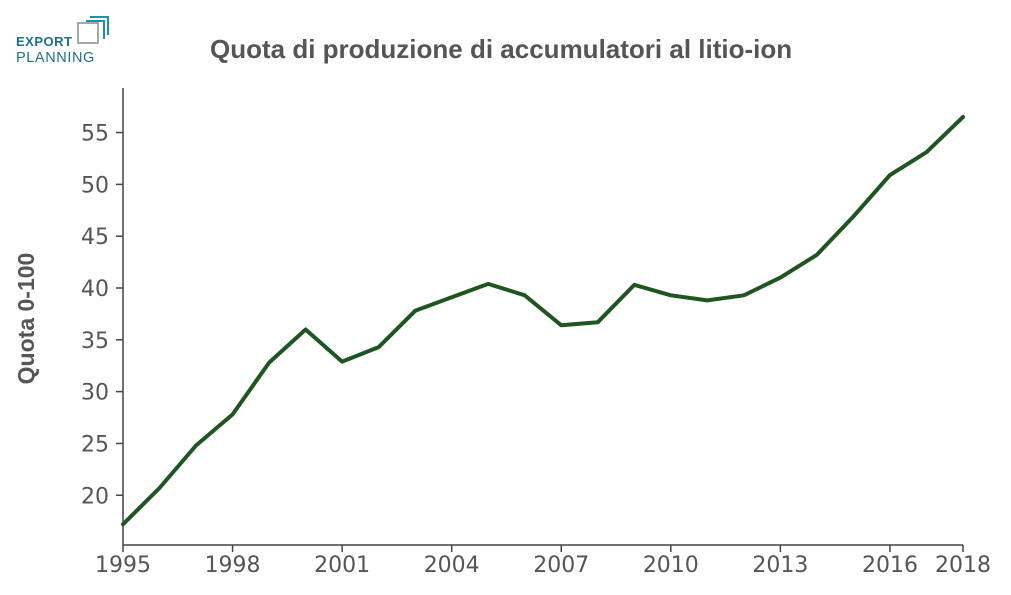 The image size is (1011, 595). What do you see at coordinates (95, 237) in the screenshot?
I see `y-tick-label: 45` at bounding box center [95, 237].